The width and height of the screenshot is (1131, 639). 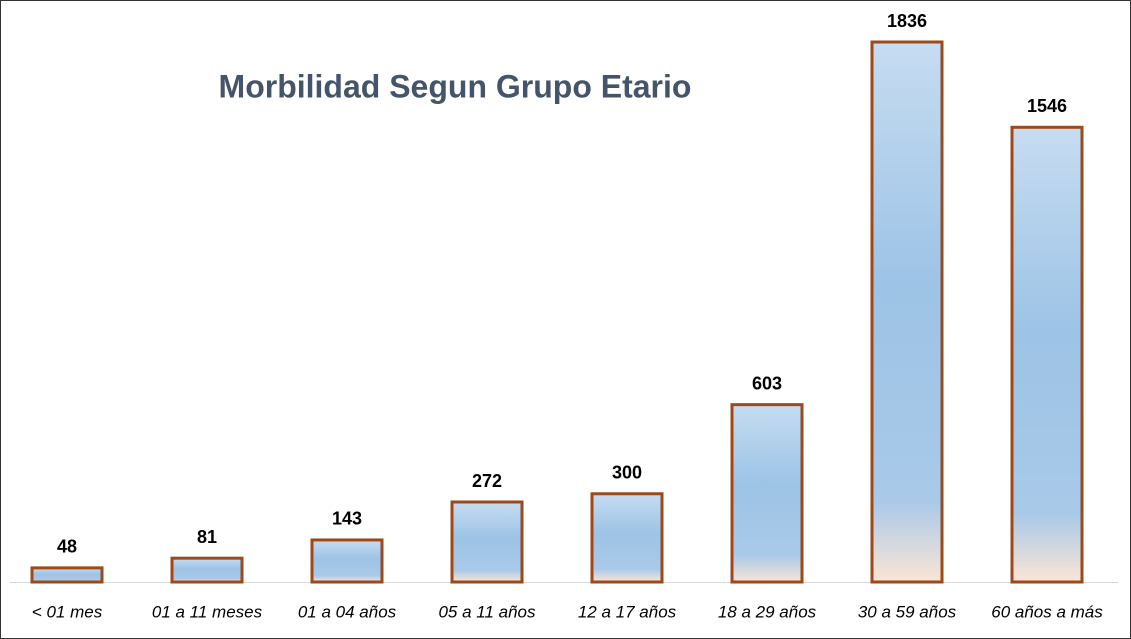 What do you see at coordinates (67, 547) in the screenshot?
I see `data-label: 48` at bounding box center [67, 547].